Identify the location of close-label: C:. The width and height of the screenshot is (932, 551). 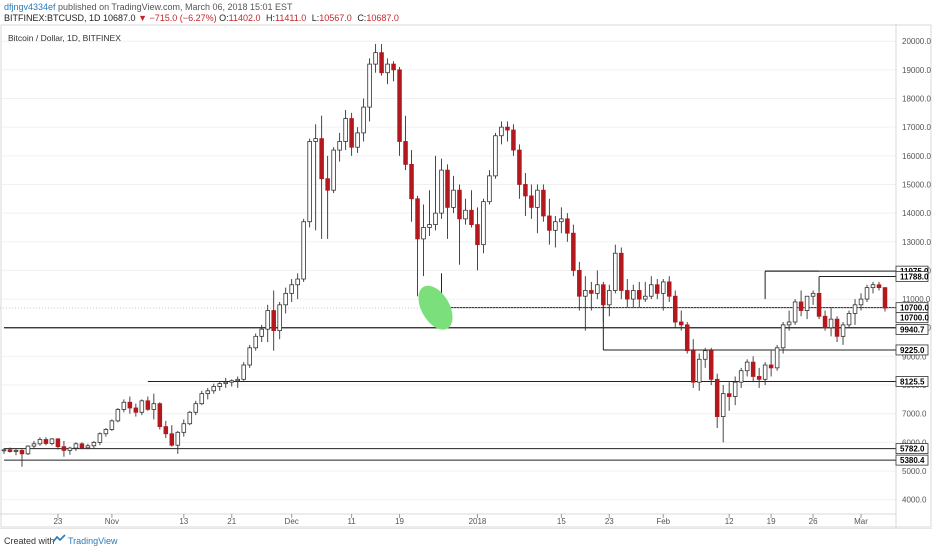
(362, 18).